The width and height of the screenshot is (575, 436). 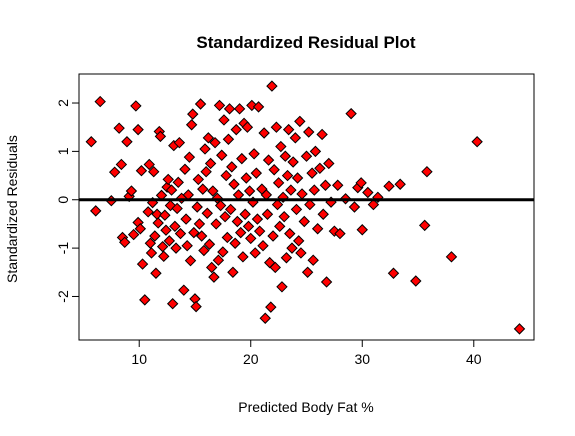 What do you see at coordinates (63, 151) in the screenshot?
I see `y-tick-label: 1` at bounding box center [63, 151].